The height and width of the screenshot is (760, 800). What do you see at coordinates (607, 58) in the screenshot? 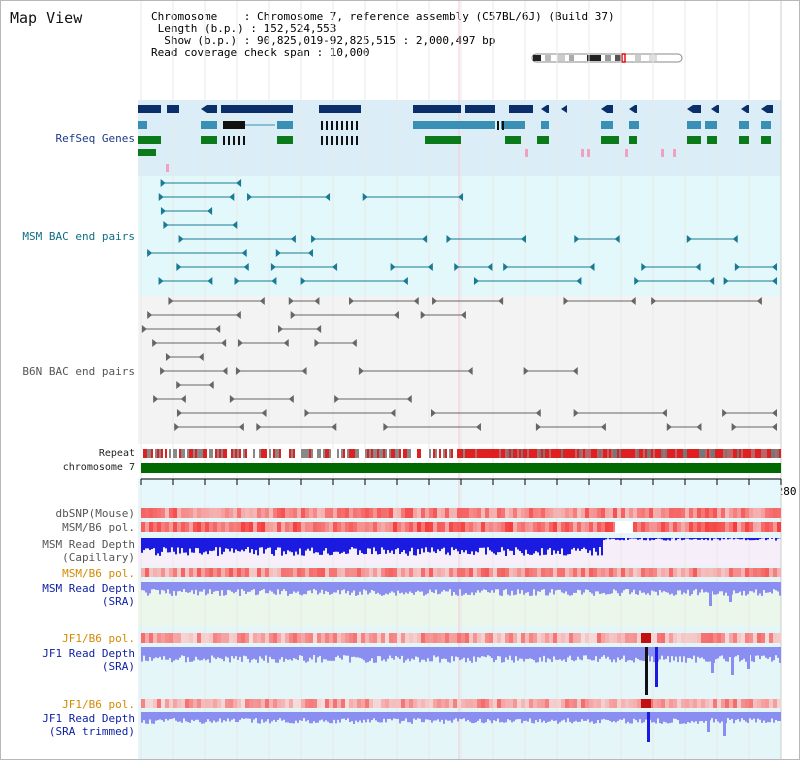
I see `chromosome-ideogram` at bounding box center [607, 58].